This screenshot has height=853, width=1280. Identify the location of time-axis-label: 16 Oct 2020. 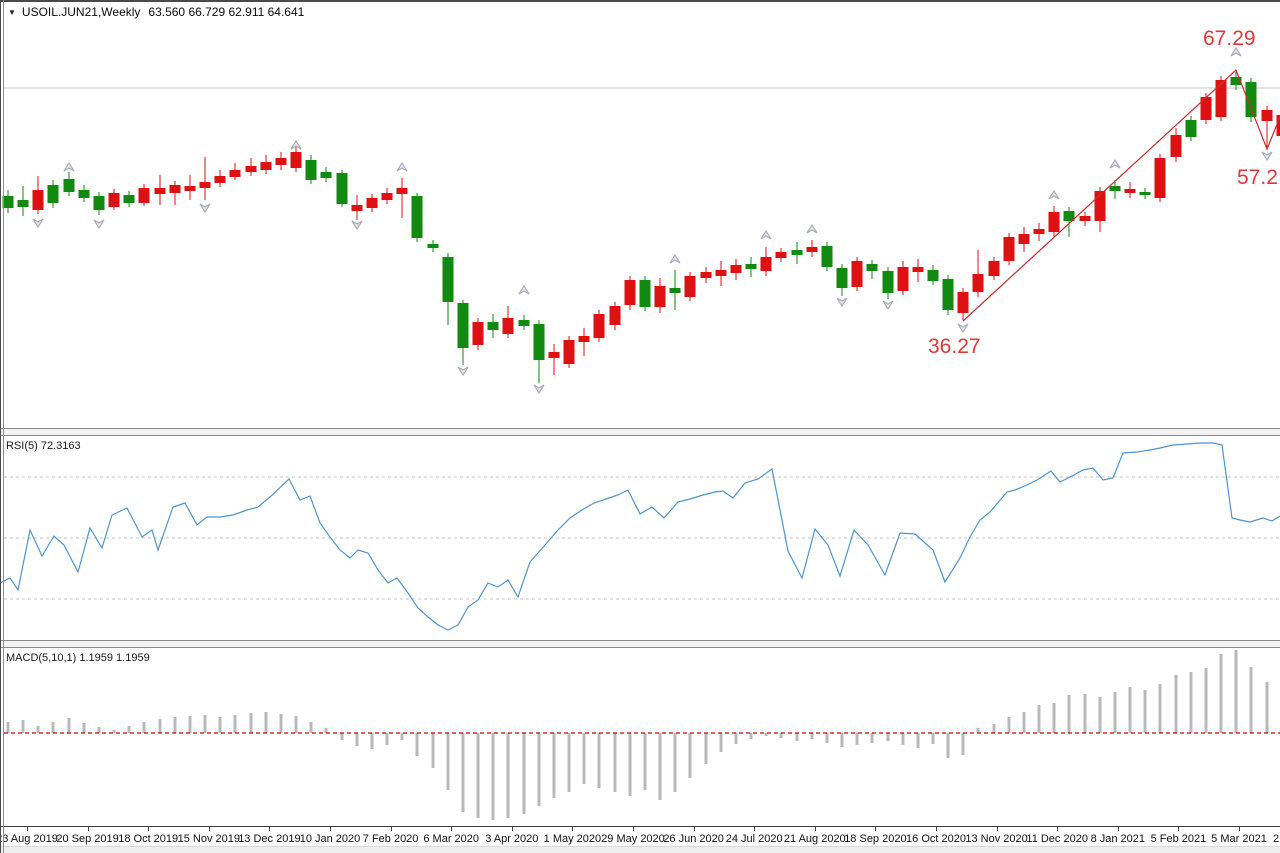
(936, 839).